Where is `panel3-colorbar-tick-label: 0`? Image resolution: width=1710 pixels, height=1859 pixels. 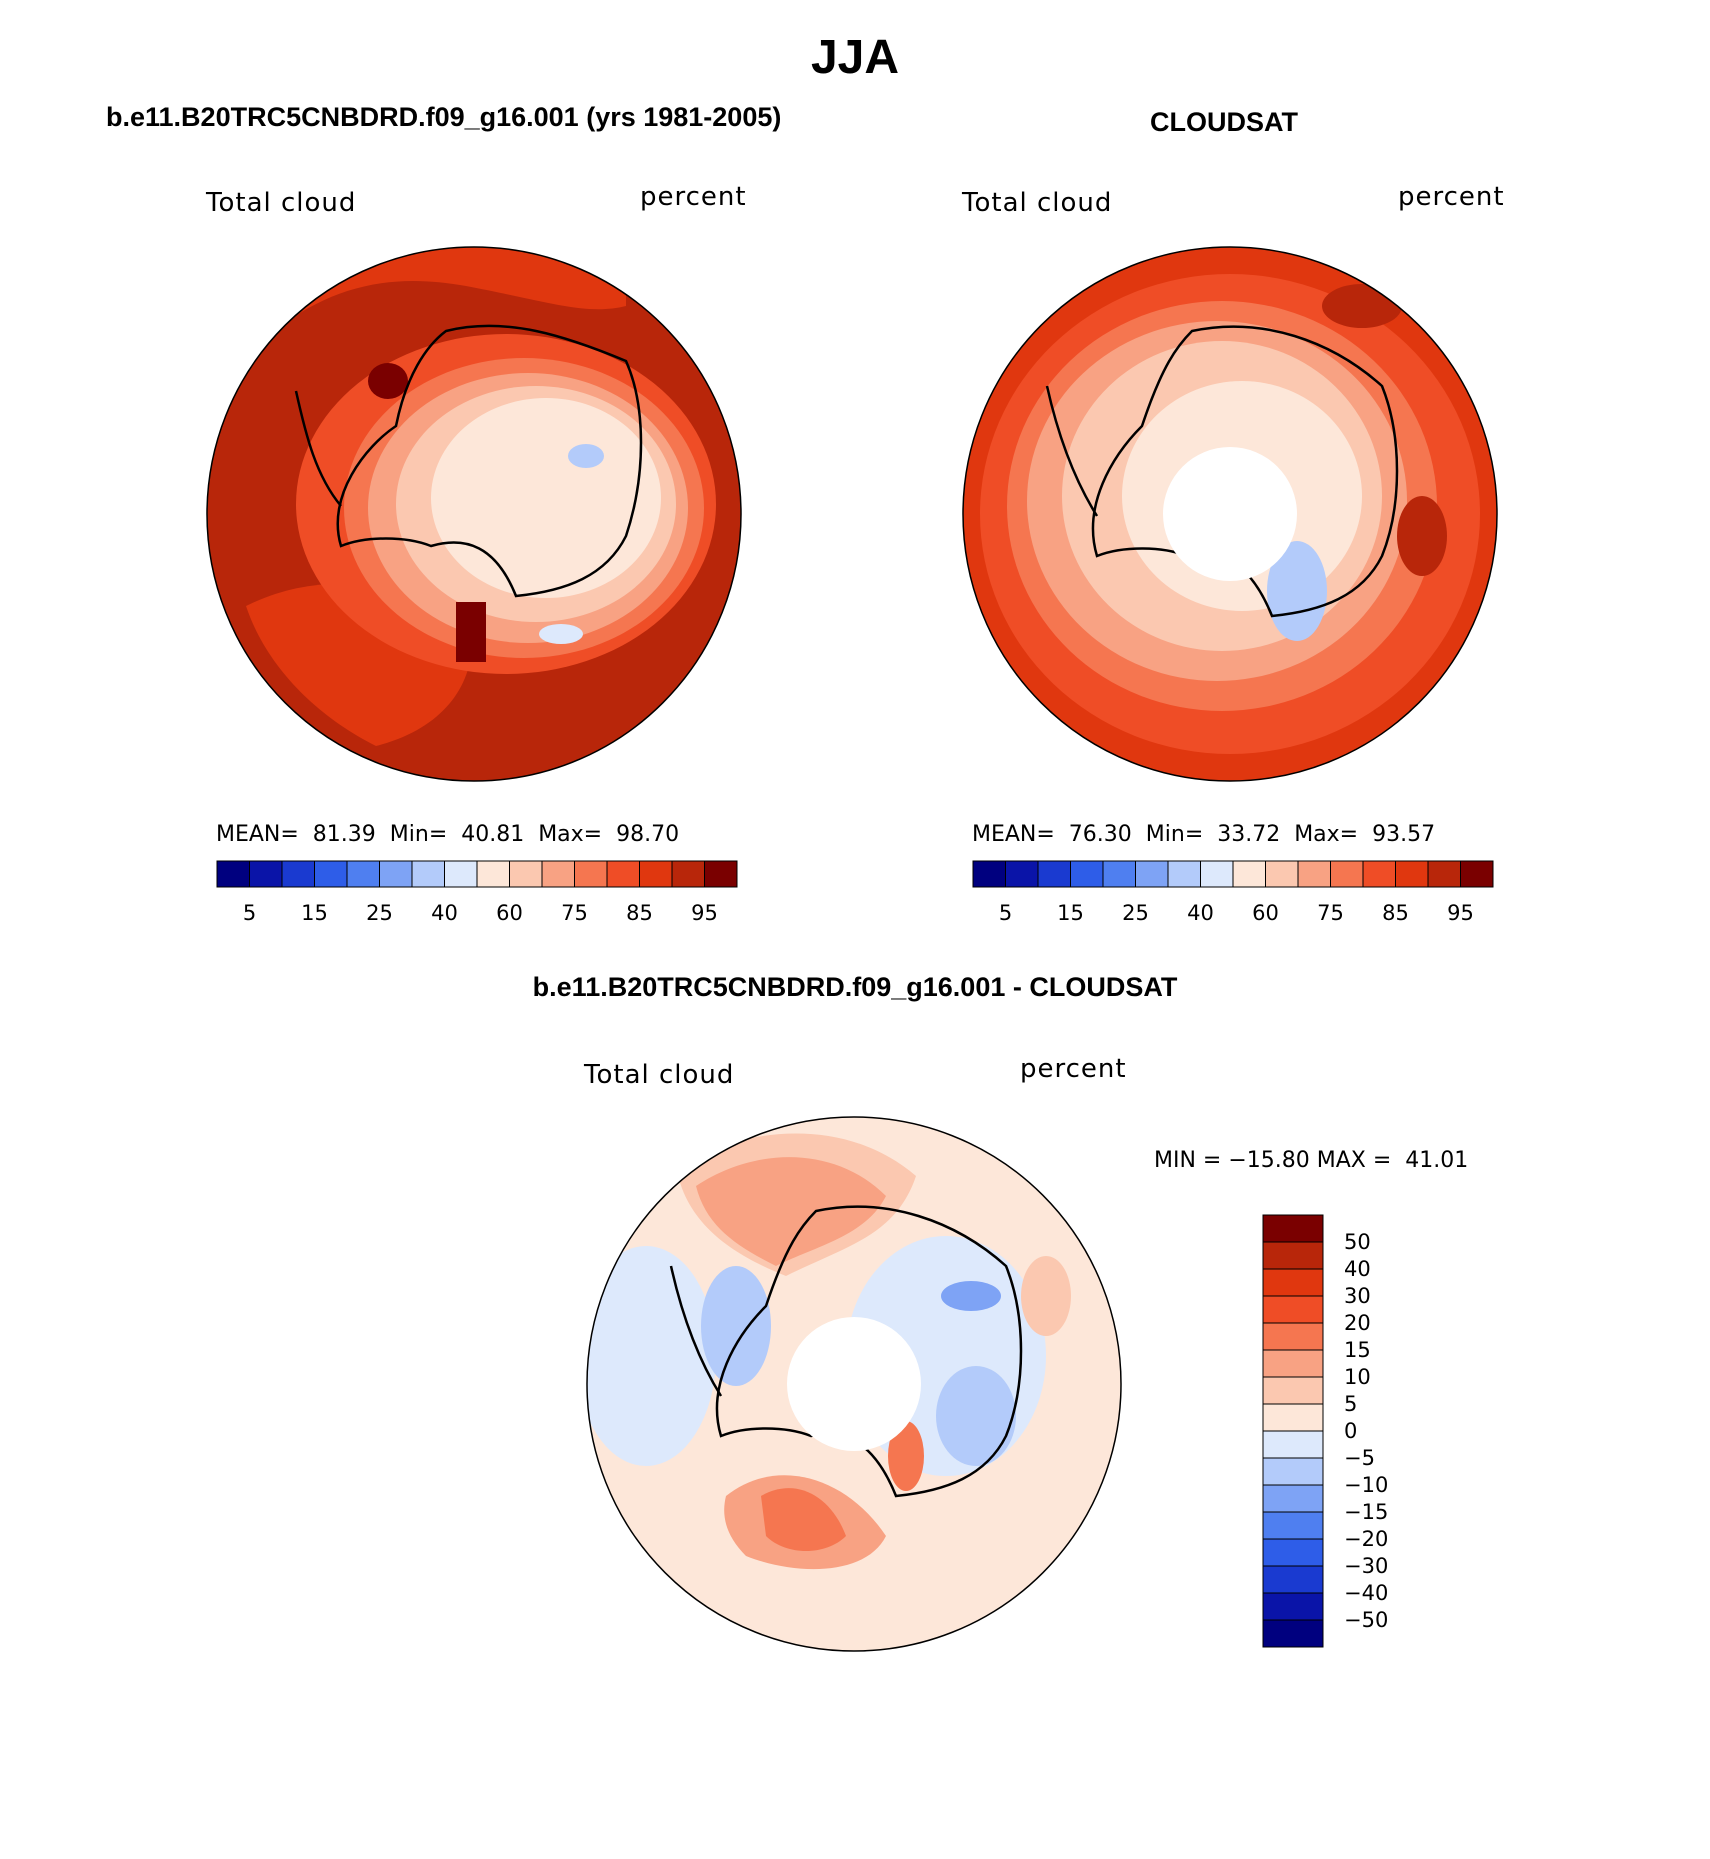 panel3-colorbar-tick-label: 0 is located at coordinates (1350, 1431).